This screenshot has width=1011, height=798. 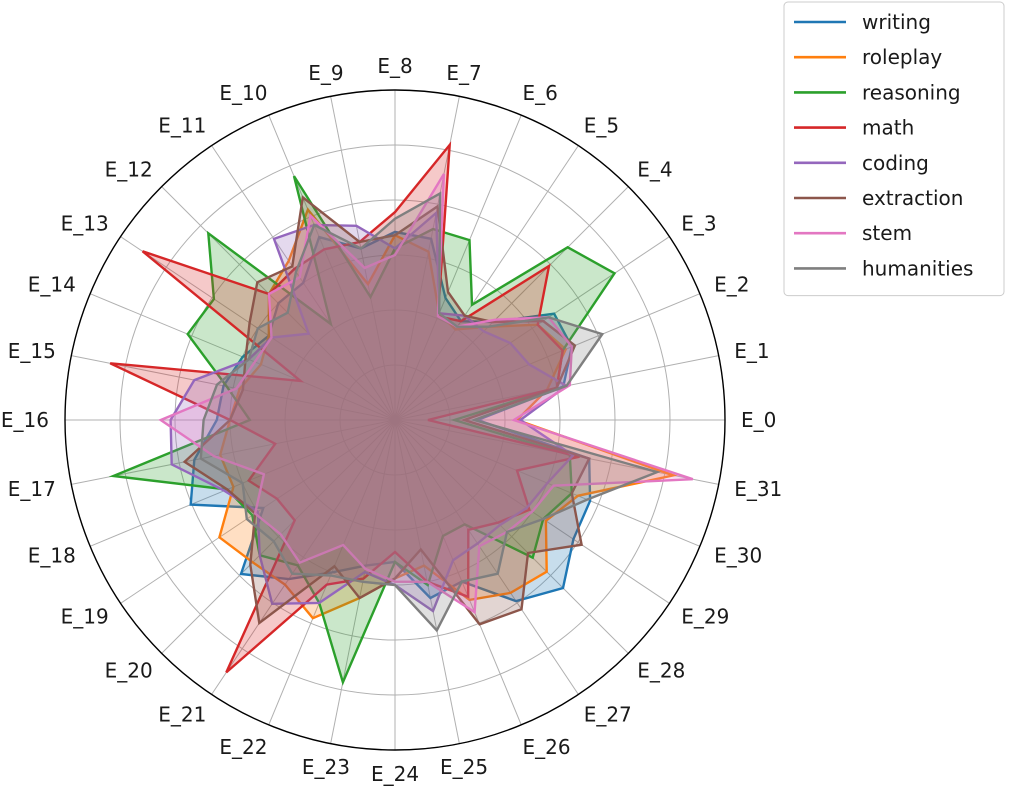 I want to click on category-label: E_9, so click(x=325, y=73).